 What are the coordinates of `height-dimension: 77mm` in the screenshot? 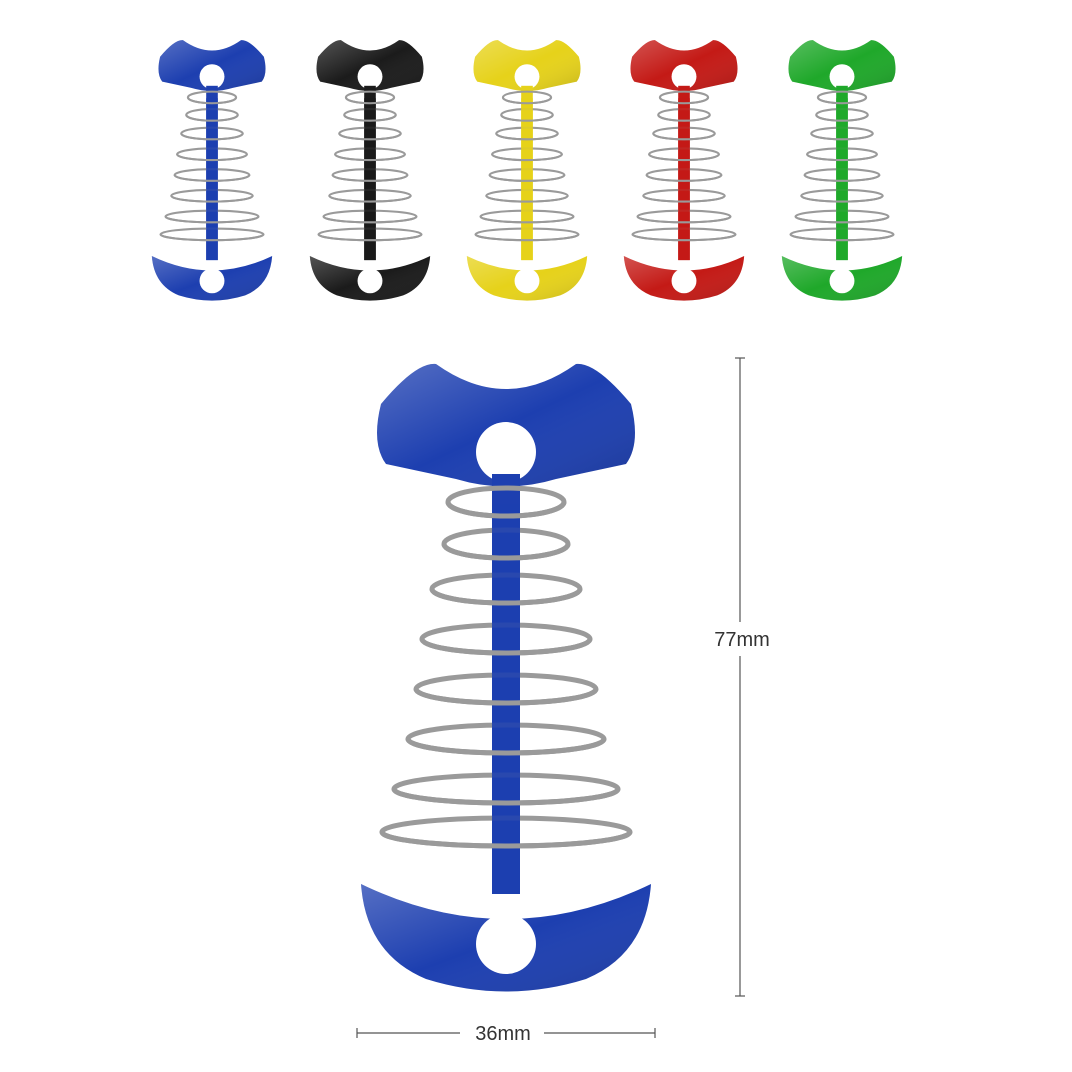 It's located at (742, 677).